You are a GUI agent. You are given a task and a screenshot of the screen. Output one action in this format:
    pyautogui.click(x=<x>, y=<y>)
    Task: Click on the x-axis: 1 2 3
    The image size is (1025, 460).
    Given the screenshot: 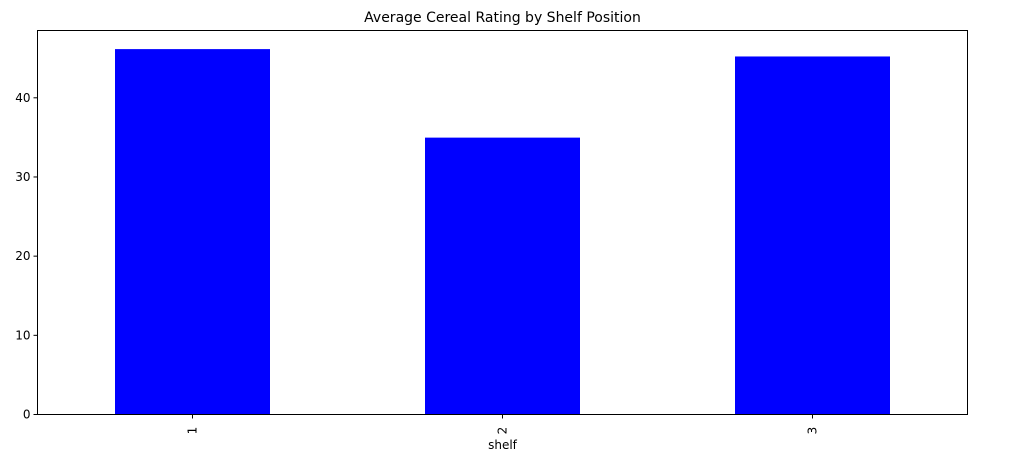 What is the action you would take?
    pyautogui.click(x=503, y=424)
    